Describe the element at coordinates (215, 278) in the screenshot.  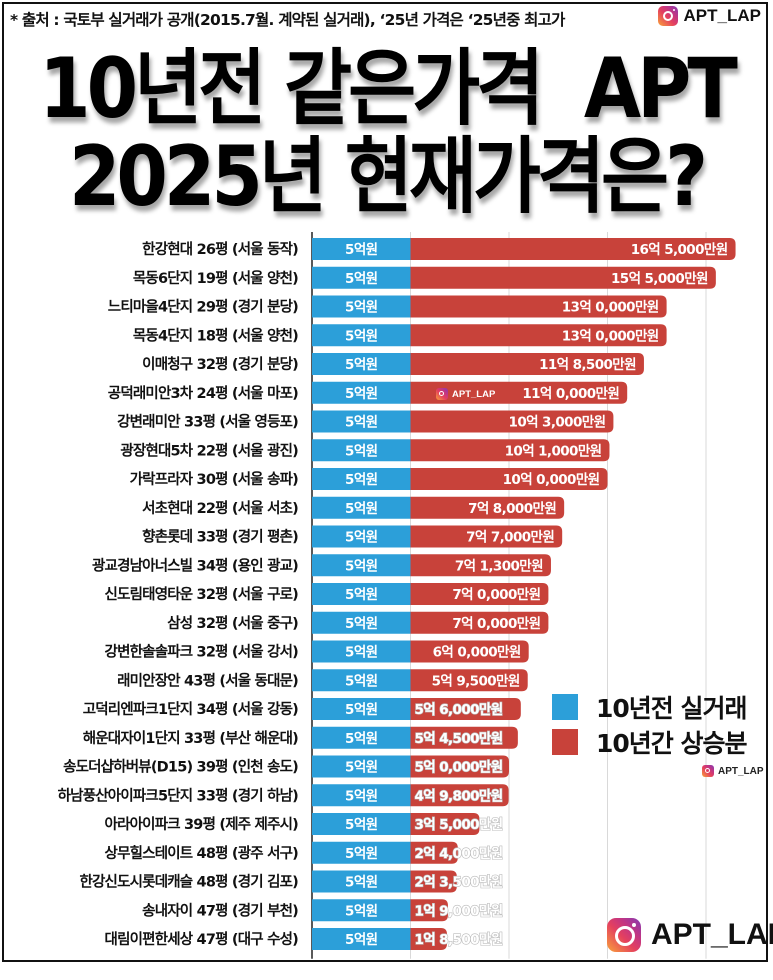
I see `category-label: 목동6단지 19평 (서울 양천)` at that location.